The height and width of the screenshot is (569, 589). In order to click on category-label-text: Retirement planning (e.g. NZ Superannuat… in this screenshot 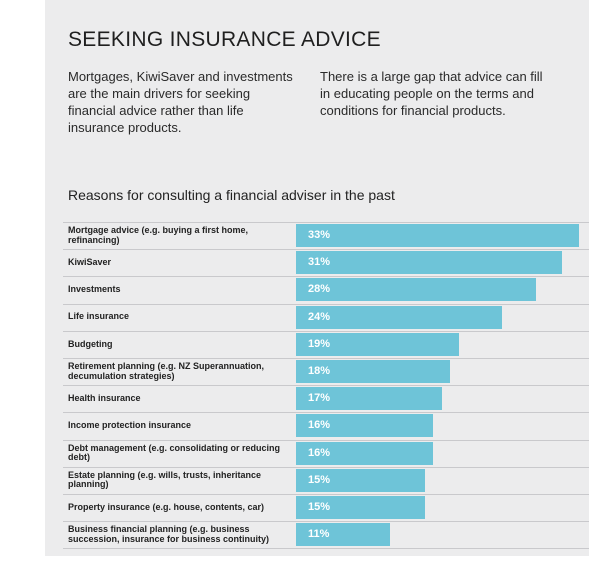, I will do `click(166, 371)`.